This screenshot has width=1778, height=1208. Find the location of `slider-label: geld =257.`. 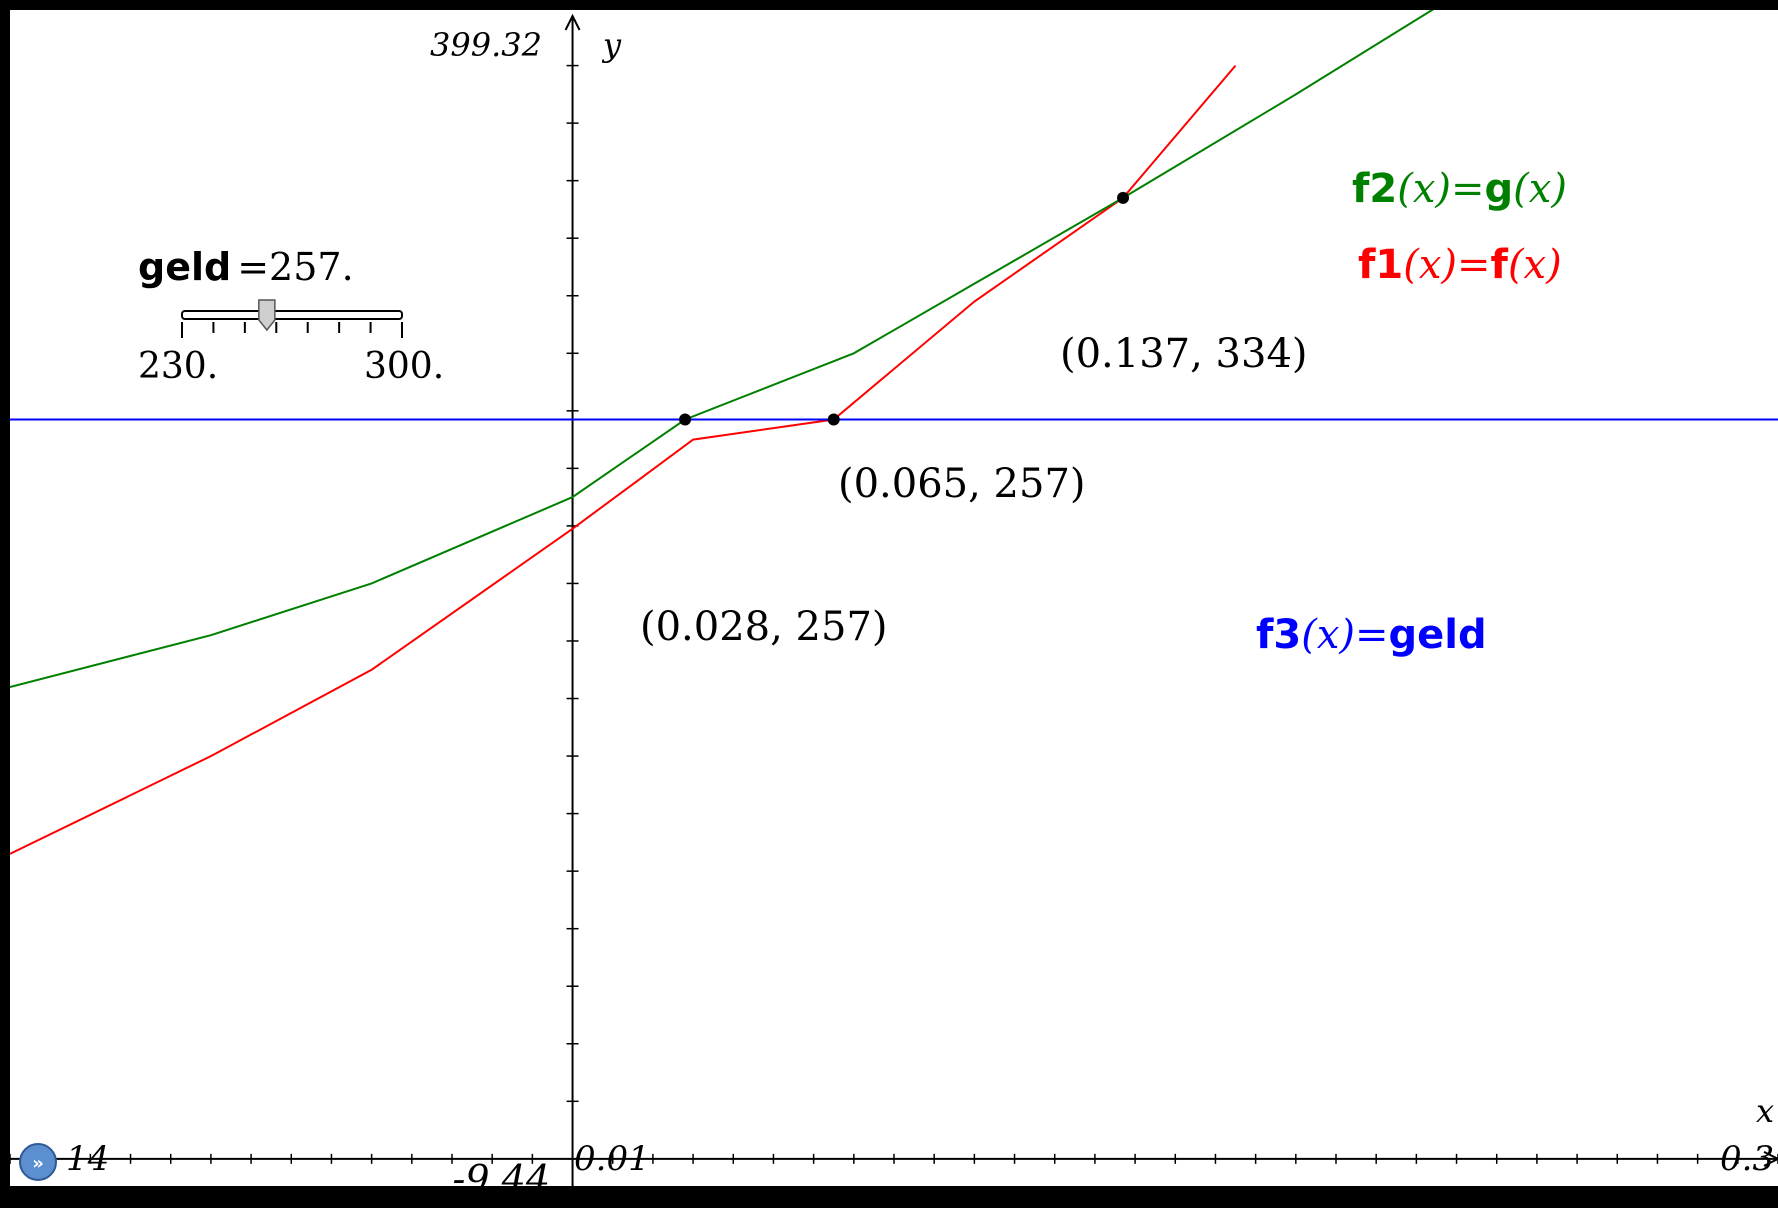

slider-label: geld =257. is located at coordinates (246, 267).